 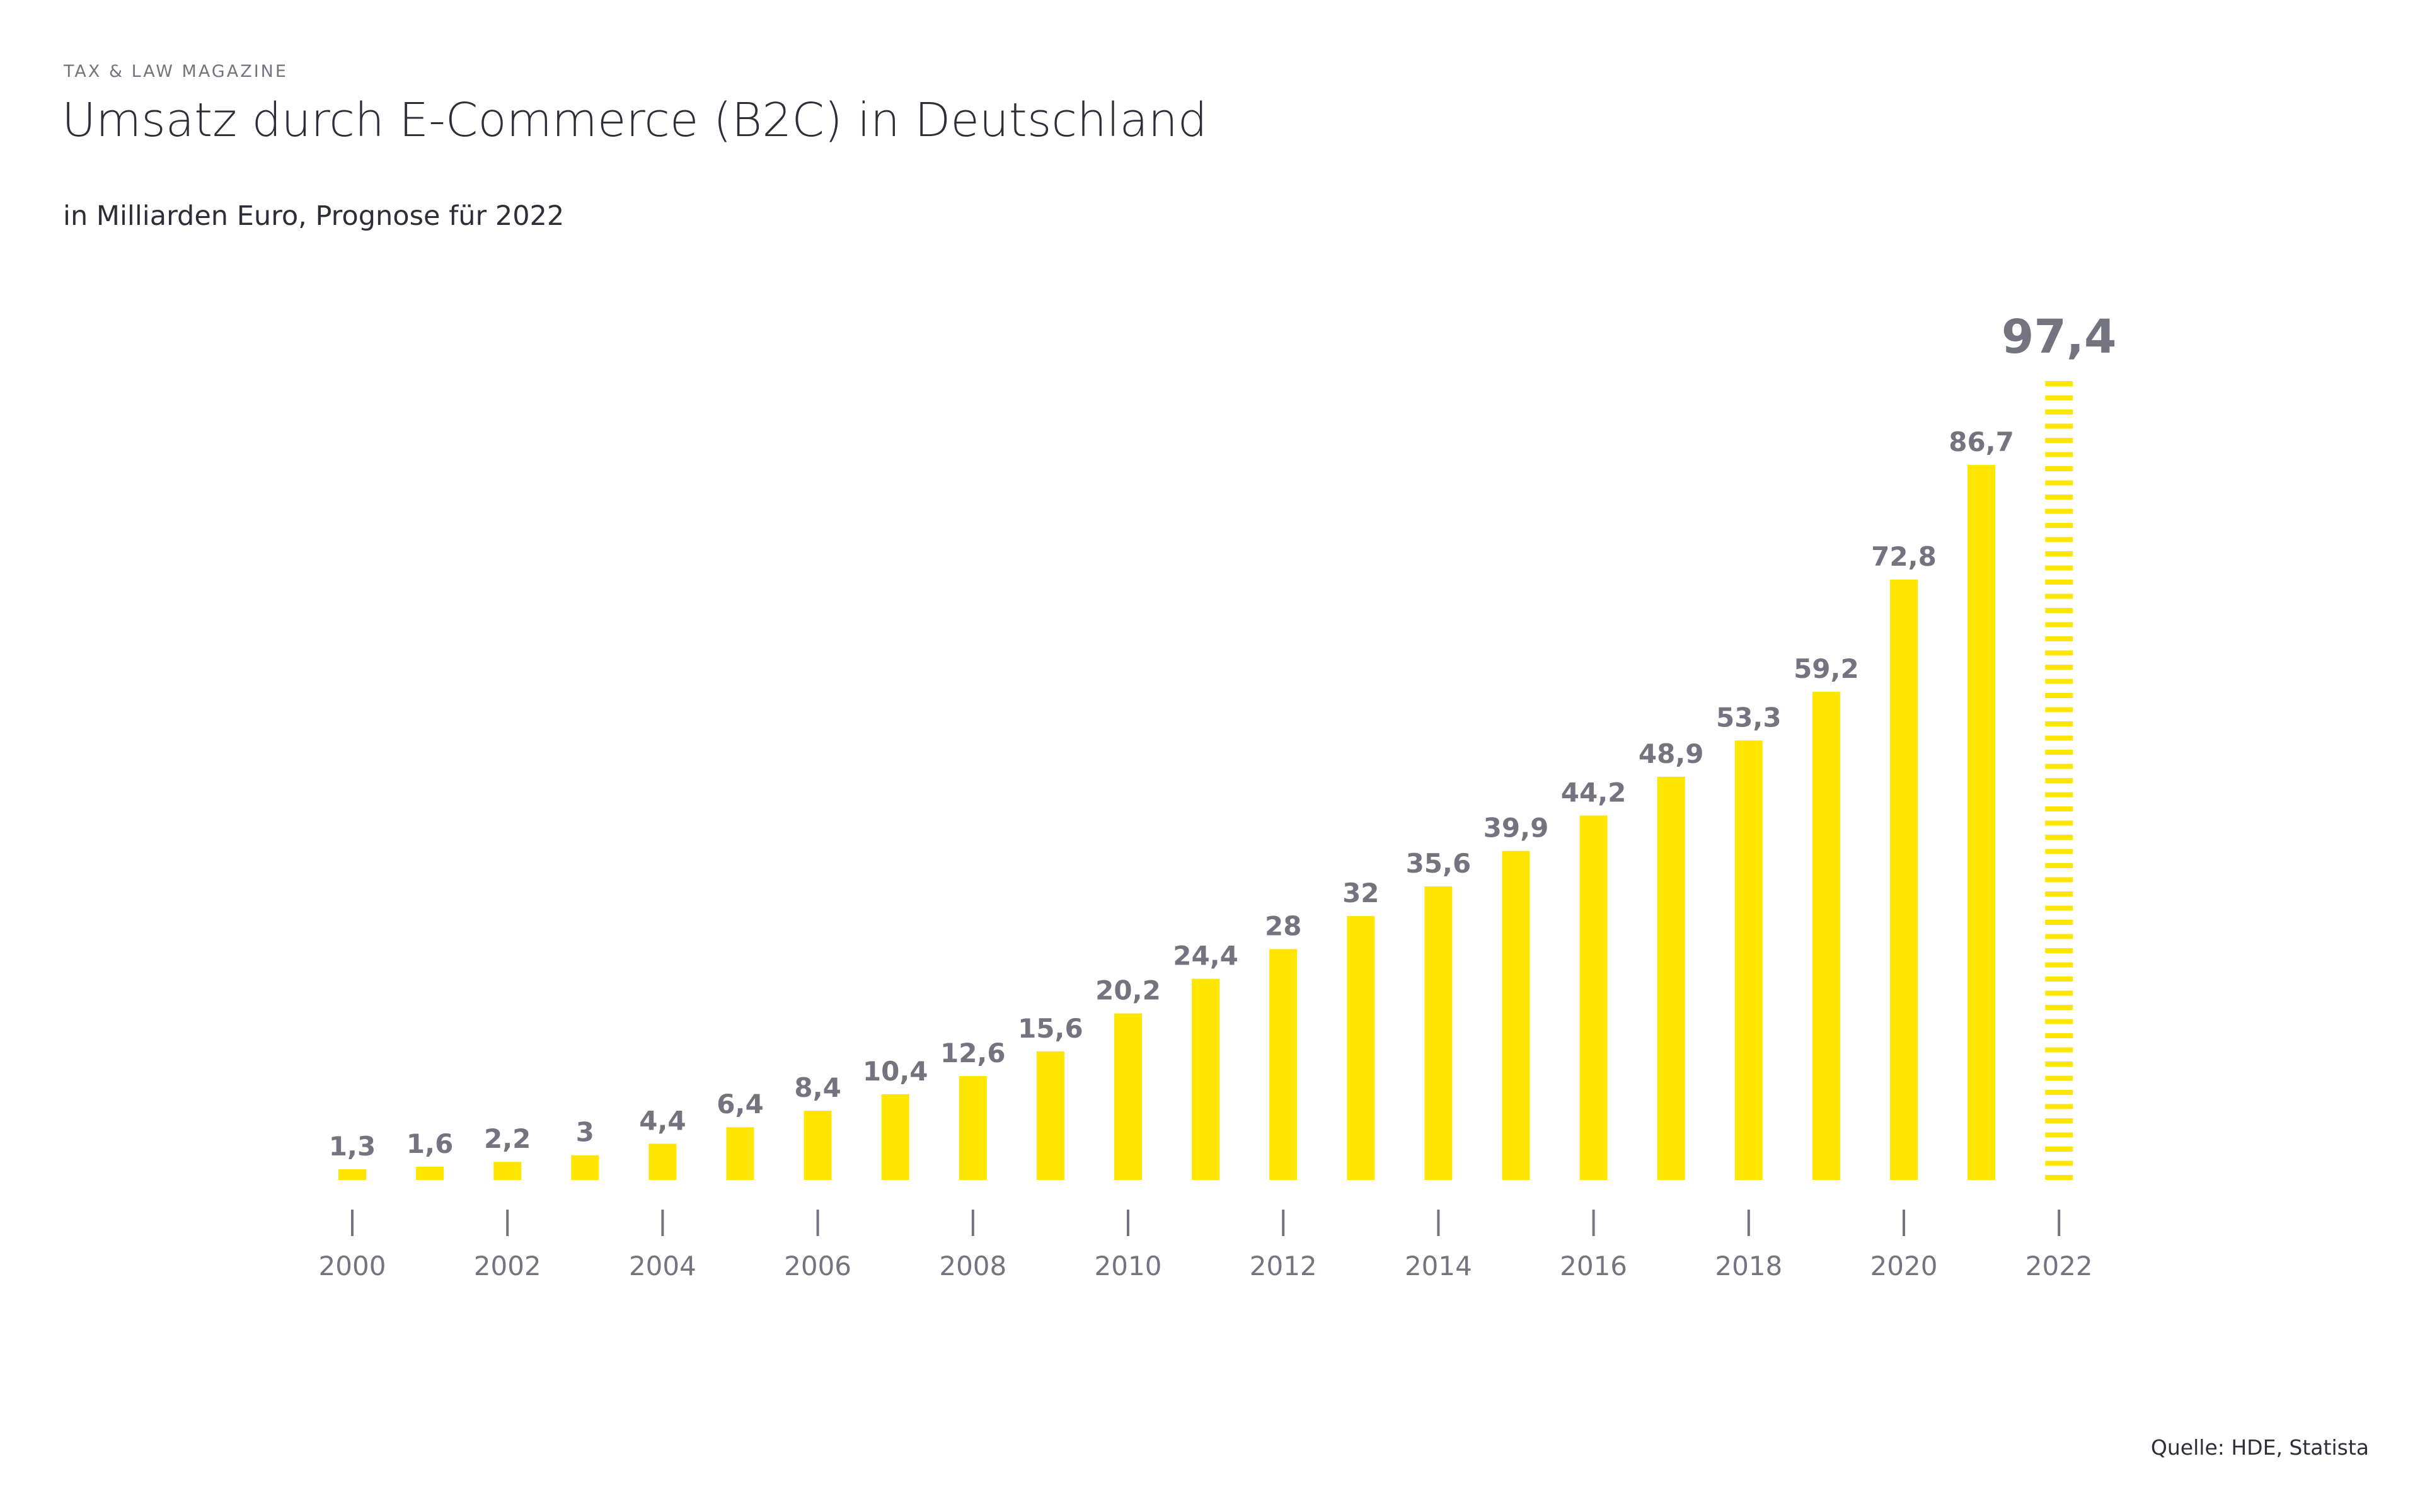 I want to click on value-label: 6,4, so click(x=740, y=1104).